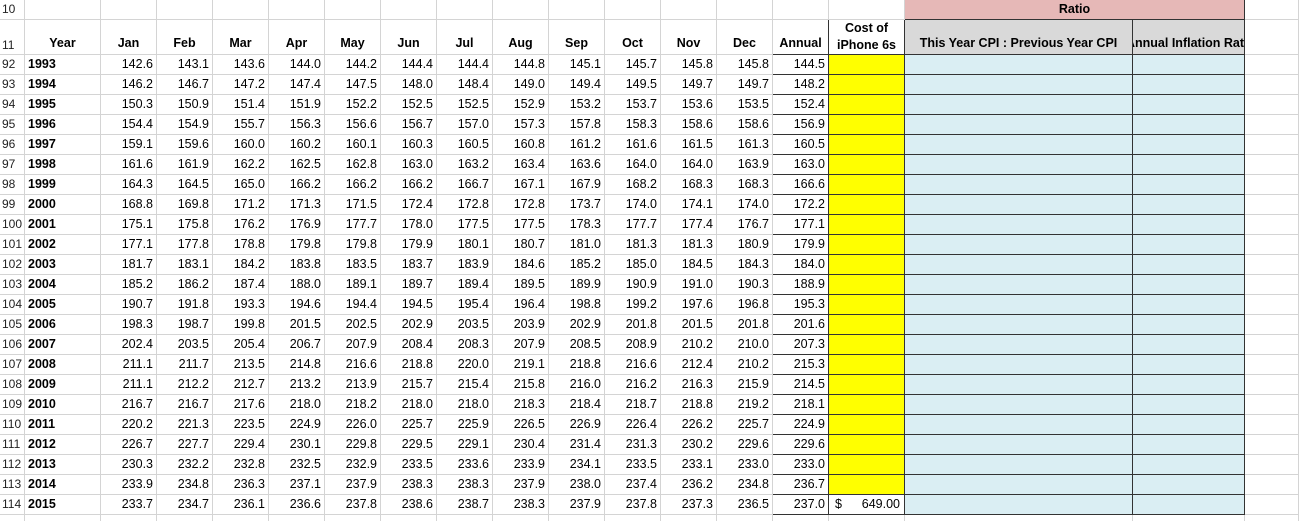  I want to click on row-number: 112, so click(12, 465).